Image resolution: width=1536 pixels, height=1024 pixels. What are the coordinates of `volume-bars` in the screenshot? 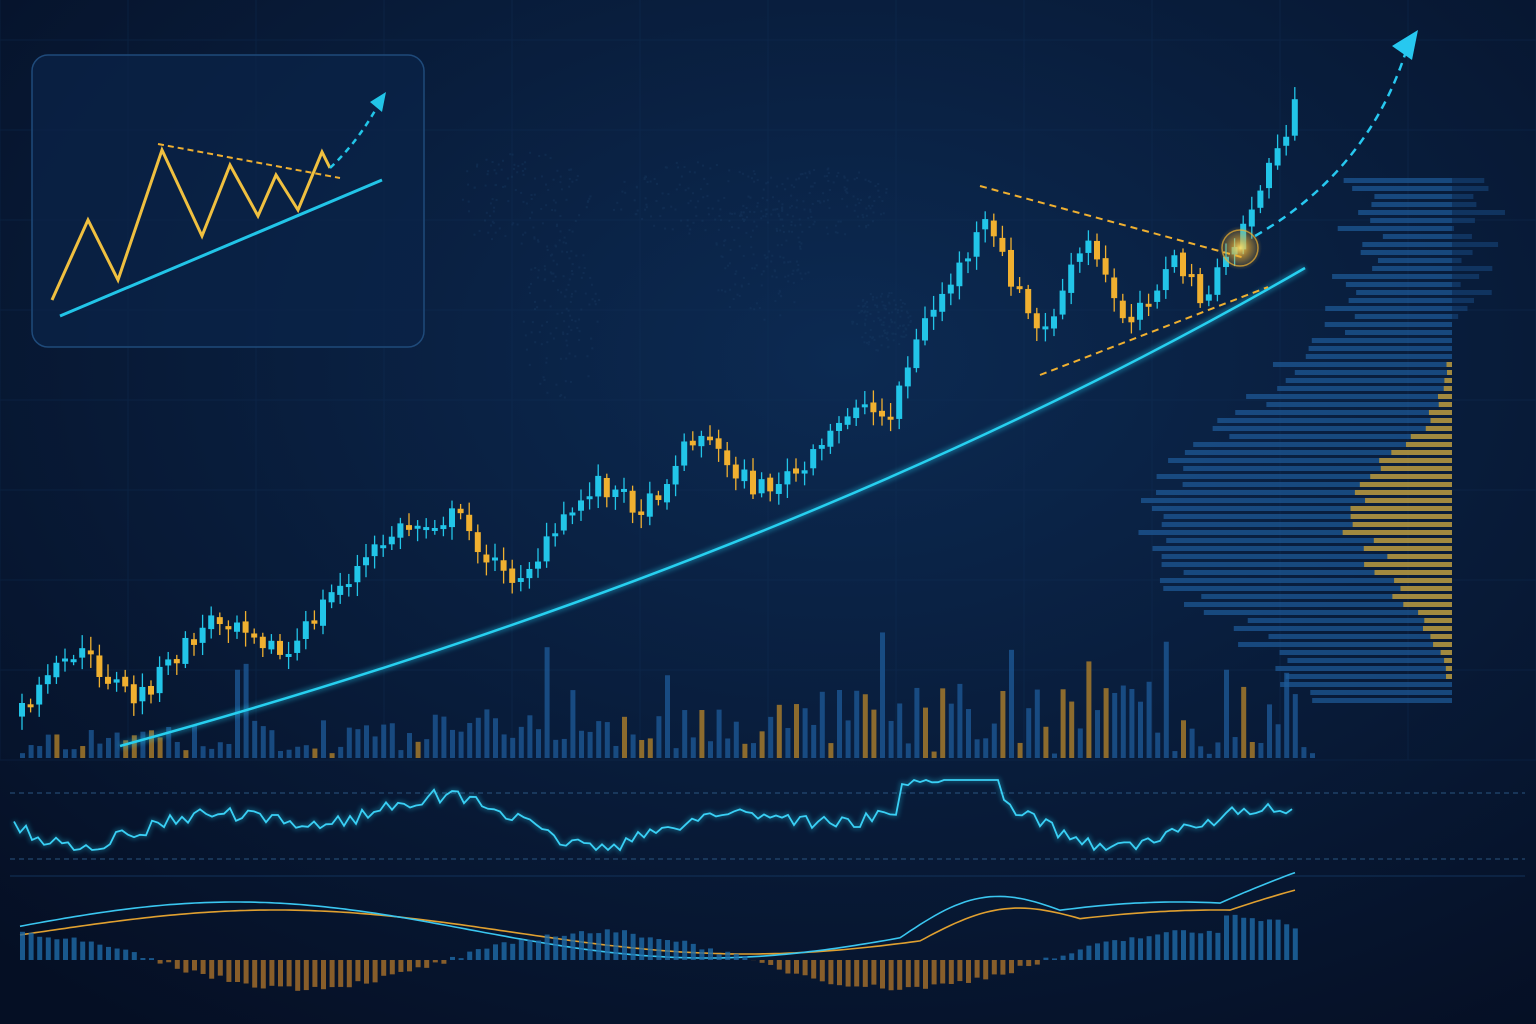 It's located at (667, 695).